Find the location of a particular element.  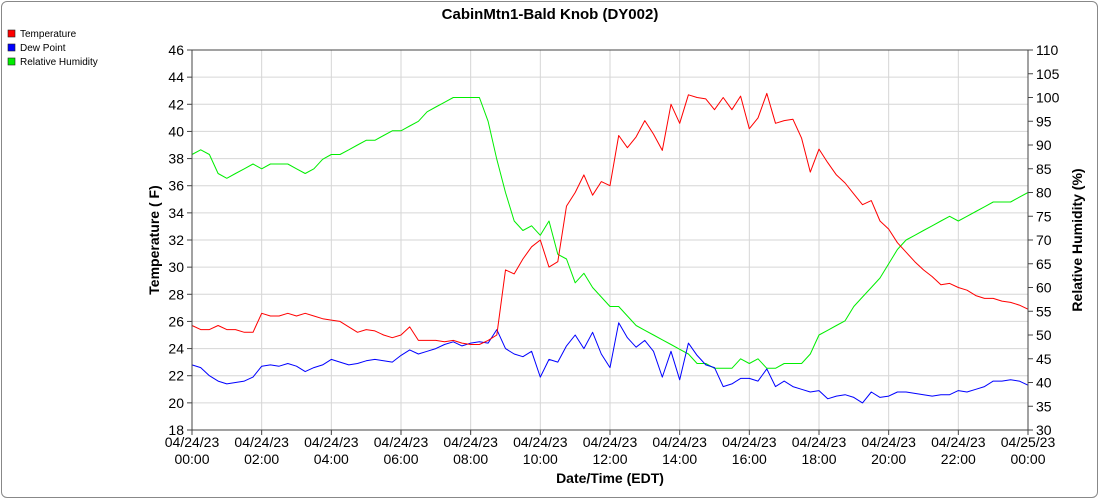

y2-tick-label: 95 is located at coordinates (1044, 121).